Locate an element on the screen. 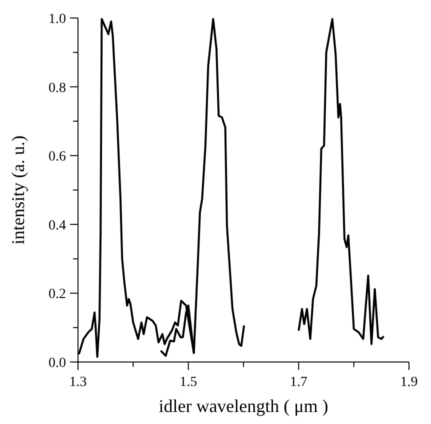 The image size is (431, 424). y-tick-label: 1.0 is located at coordinates (57, 19).